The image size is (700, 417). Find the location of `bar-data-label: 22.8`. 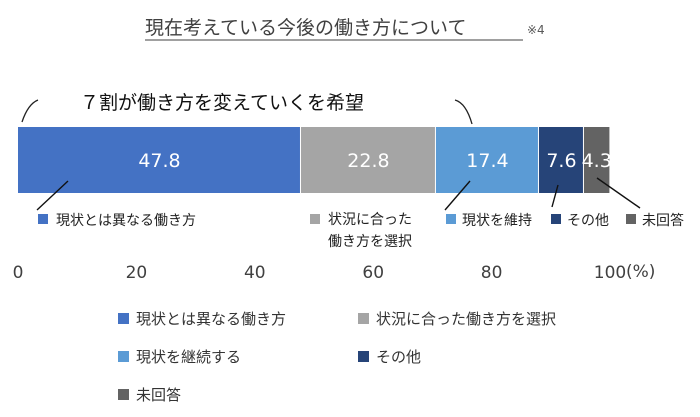

bar-data-label: 22.8 is located at coordinates (368, 161).